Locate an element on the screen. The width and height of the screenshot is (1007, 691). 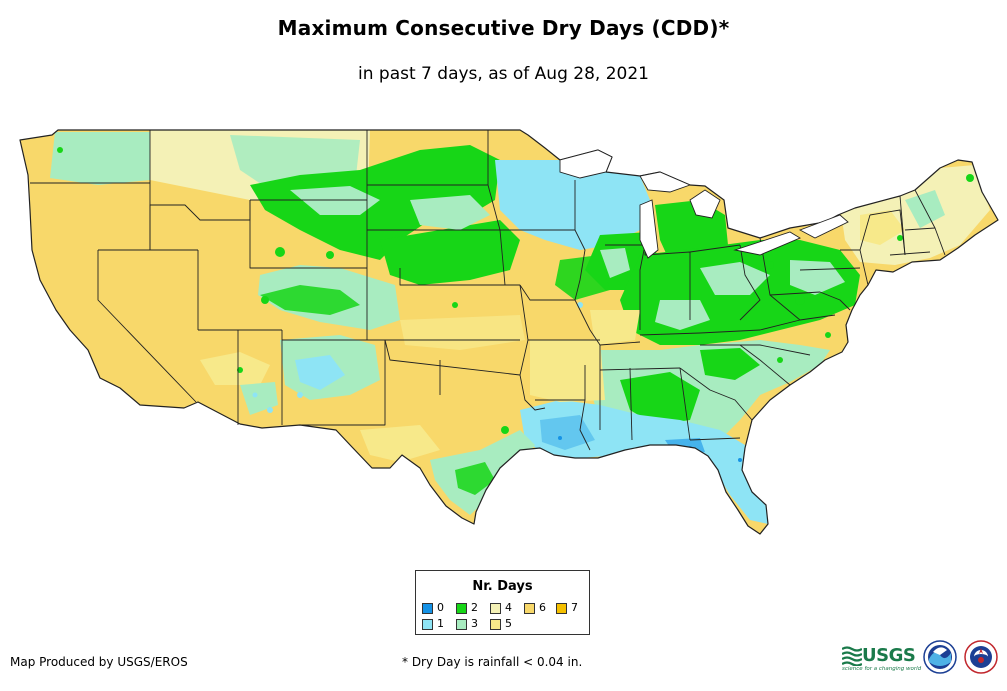
legend-label-4: 4 is located at coordinates (508, 607).